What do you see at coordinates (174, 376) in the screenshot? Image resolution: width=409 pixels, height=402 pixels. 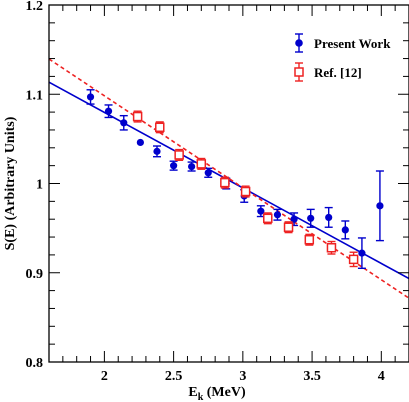 I see `x-tick-label: 2.5` at bounding box center [174, 376].